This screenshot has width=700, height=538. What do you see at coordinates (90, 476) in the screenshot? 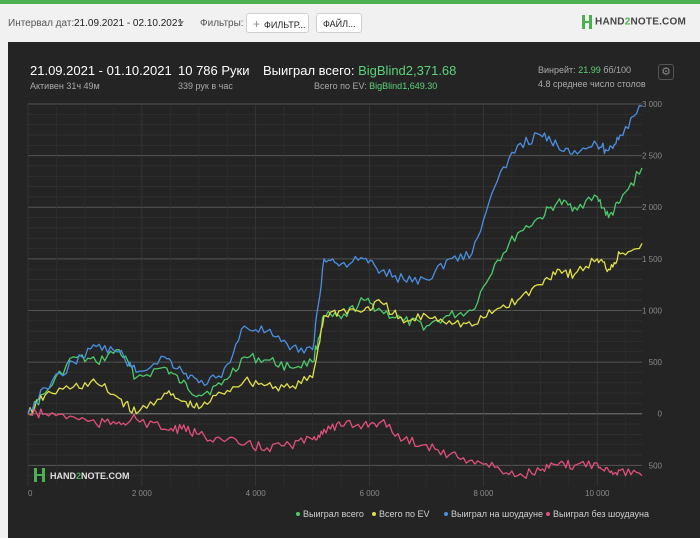
I see `watermark-text: HAND2NOTE.COM` at bounding box center [90, 476].